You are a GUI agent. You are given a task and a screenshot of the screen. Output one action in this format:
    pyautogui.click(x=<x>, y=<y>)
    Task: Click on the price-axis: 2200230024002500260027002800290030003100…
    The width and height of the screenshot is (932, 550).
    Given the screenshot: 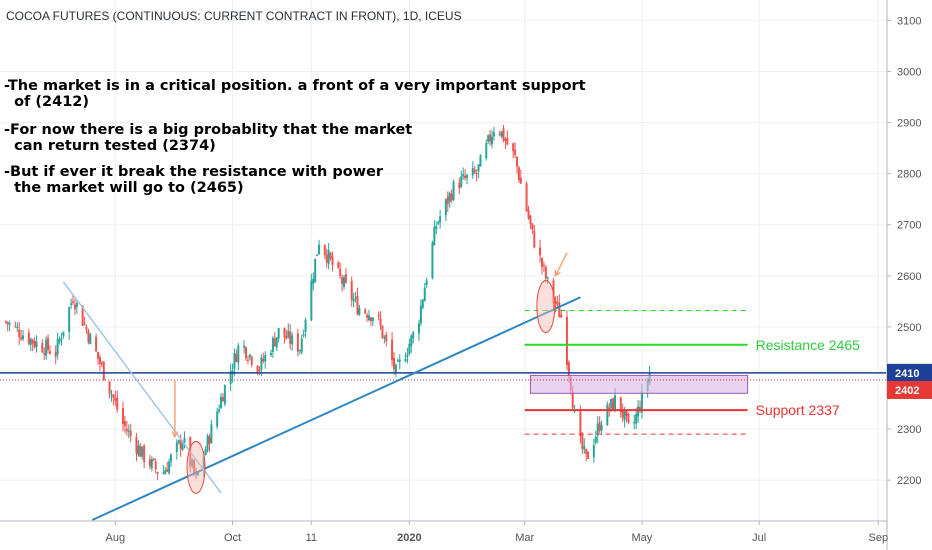 What is the action you would take?
    pyautogui.click(x=909, y=275)
    